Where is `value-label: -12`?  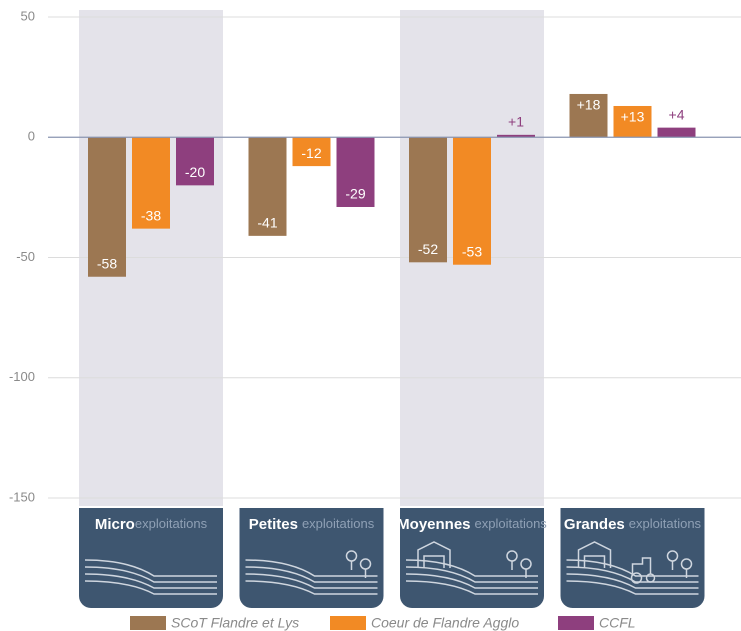
value-label: -12 is located at coordinates (311, 153).